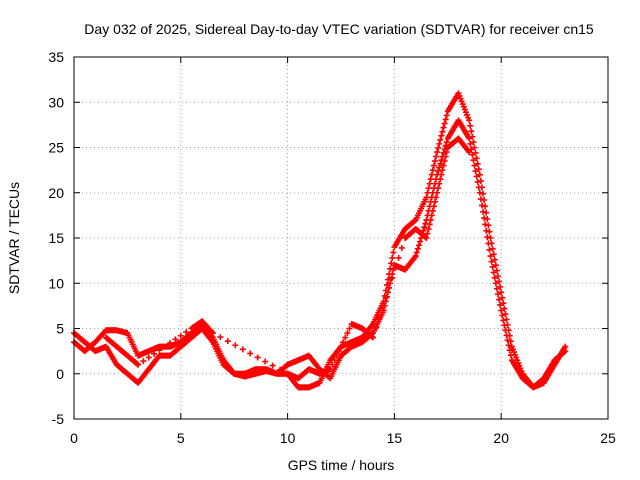 The width and height of the screenshot is (640, 480). I want to click on y-tick-label: 35, so click(56, 57).